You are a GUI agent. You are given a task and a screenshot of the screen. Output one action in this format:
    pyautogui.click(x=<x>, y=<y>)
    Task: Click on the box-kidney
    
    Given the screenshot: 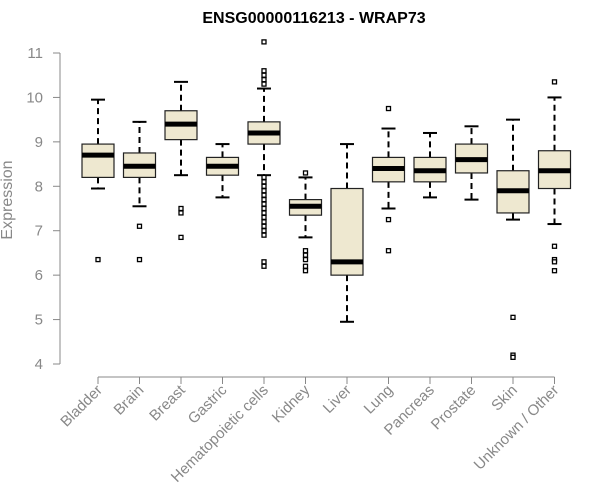 What is the action you would take?
    pyautogui.click(x=305, y=222)
    